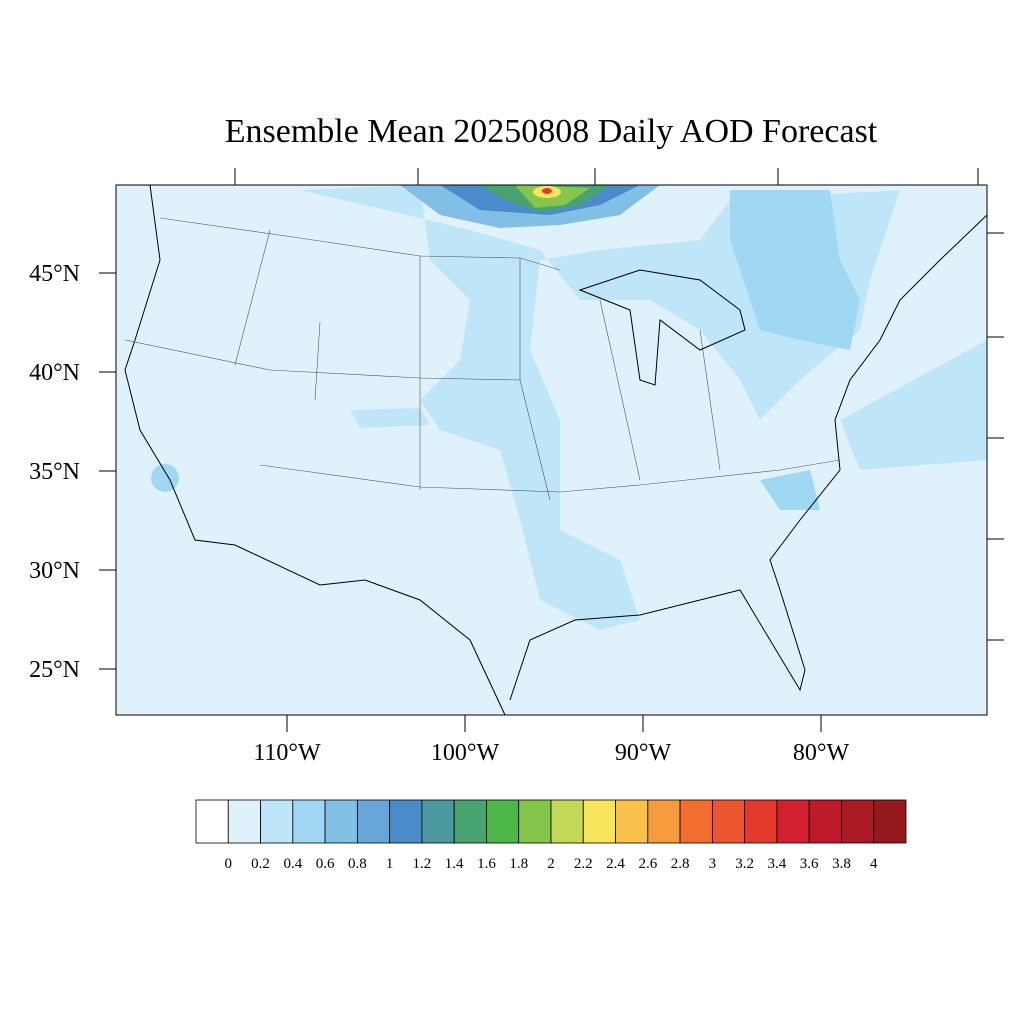 The image size is (1024, 1029). I want to click on colorbar-label: 0, so click(229, 864).